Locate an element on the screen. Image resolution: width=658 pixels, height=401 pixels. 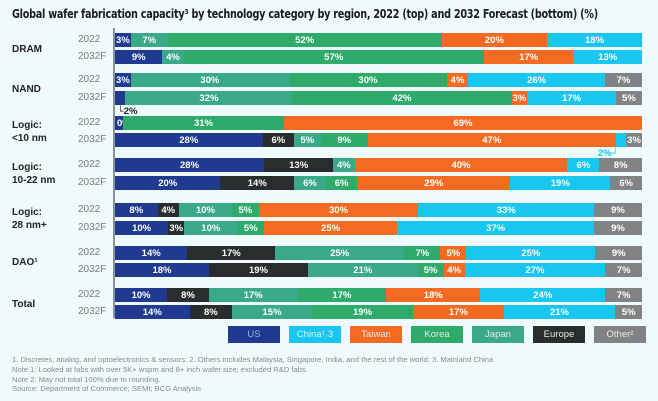
bar-segment-japan: 17% is located at coordinates (253, 295).